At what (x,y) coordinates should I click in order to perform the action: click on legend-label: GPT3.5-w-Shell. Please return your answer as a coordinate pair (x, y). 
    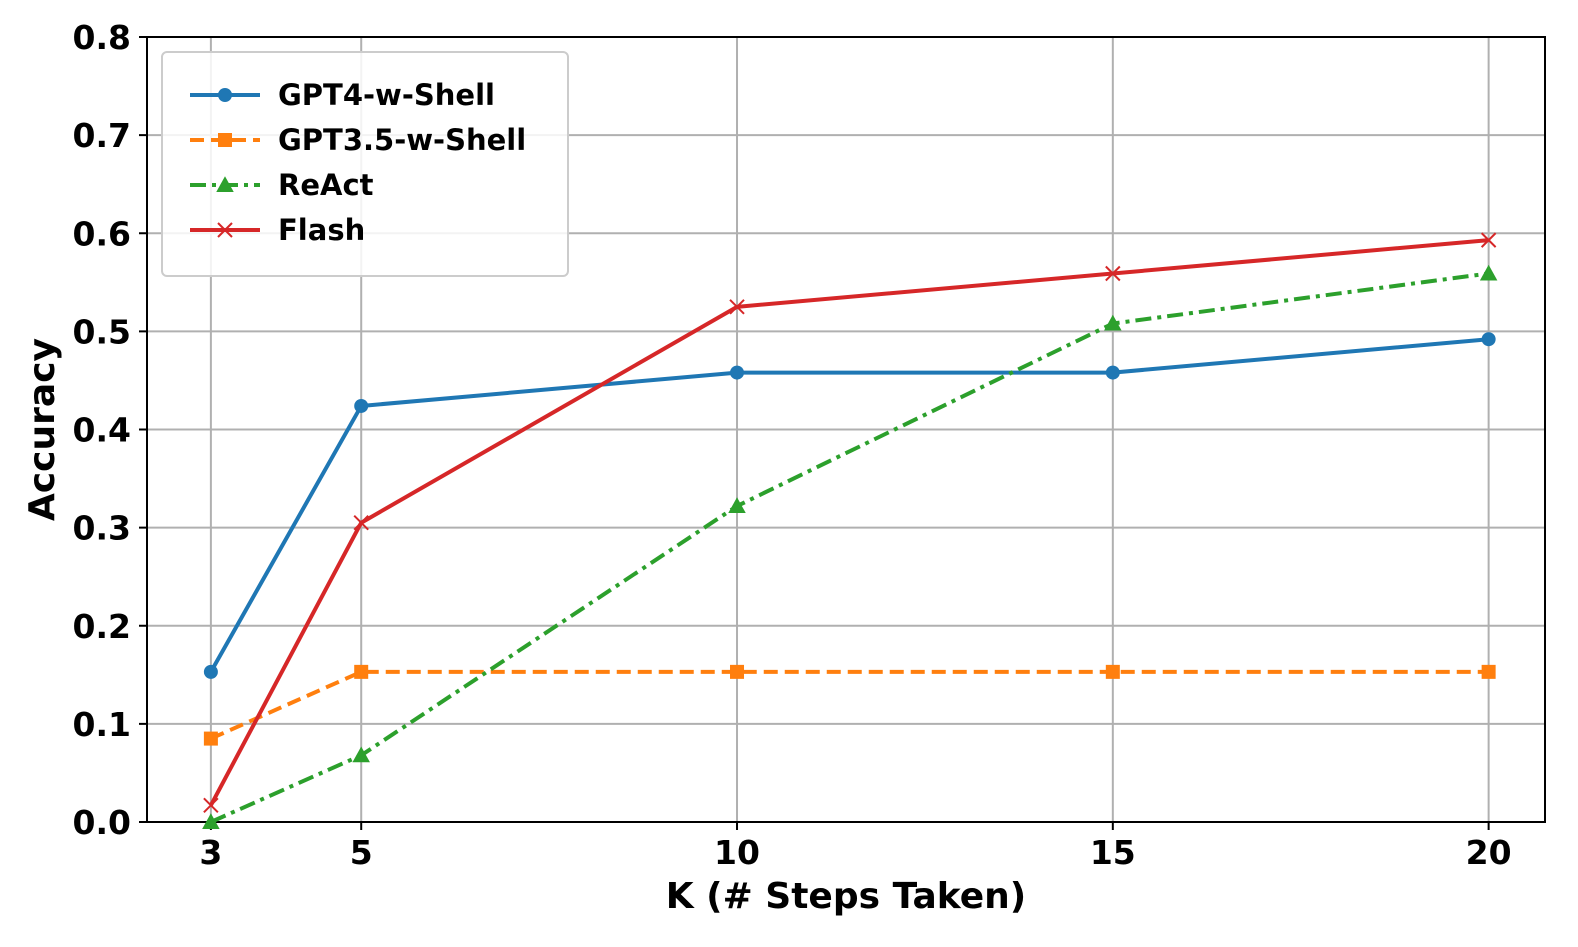
    Looking at the image, I should click on (402, 140).